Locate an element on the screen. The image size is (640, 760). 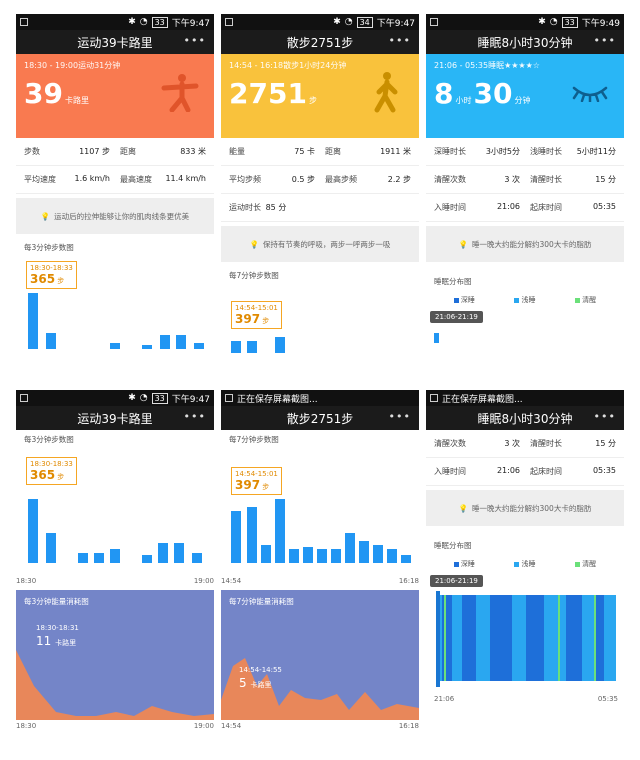
callout-range: 14:54-15:01 is located at coordinates (256, 308).